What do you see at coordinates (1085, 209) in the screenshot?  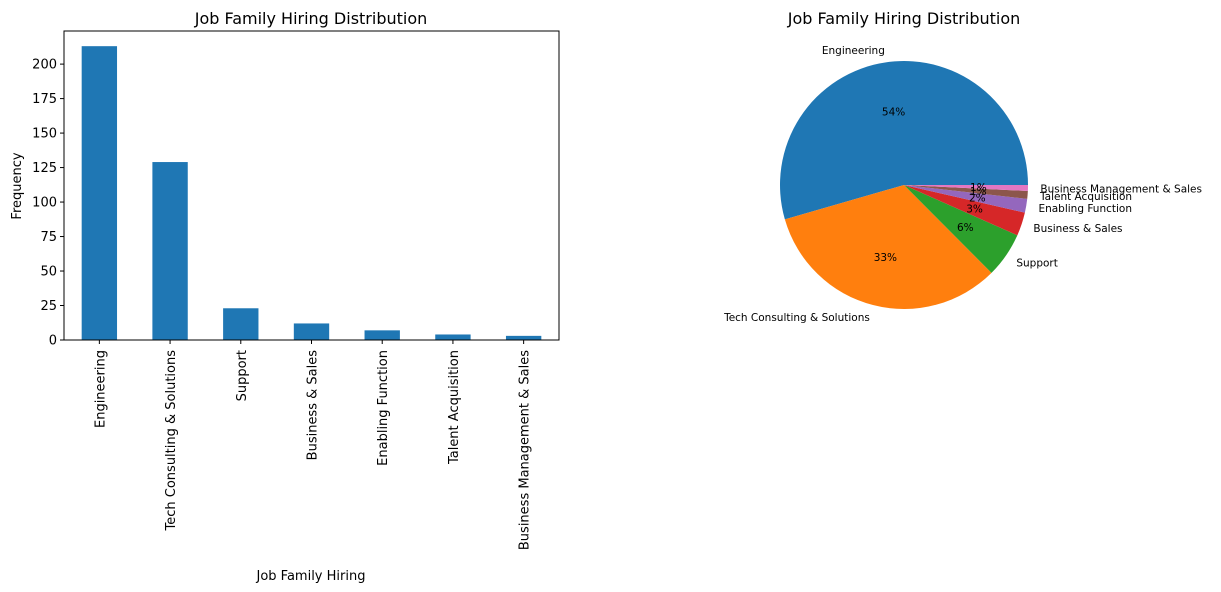 I see `slice-label: Enabling Function` at bounding box center [1085, 209].